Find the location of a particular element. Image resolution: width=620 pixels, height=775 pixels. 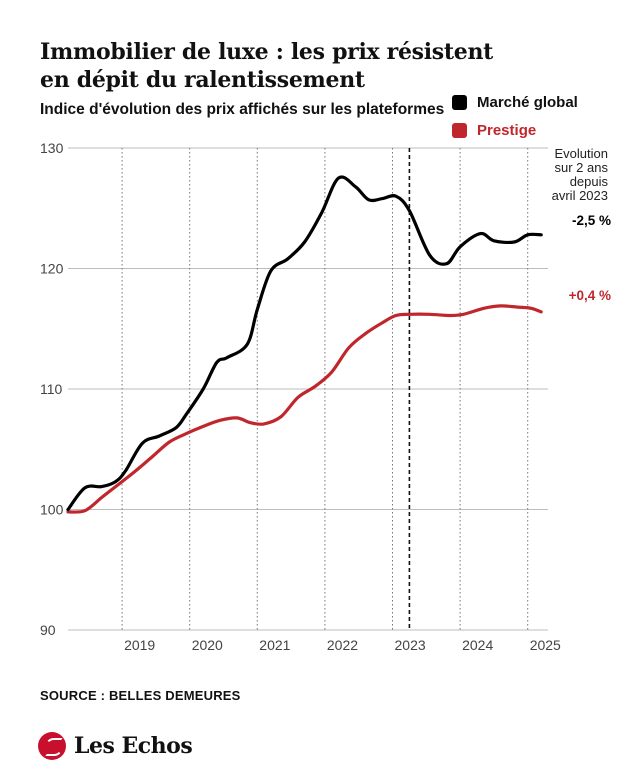

x-tick-label-2019: 2019 is located at coordinates (139, 645).